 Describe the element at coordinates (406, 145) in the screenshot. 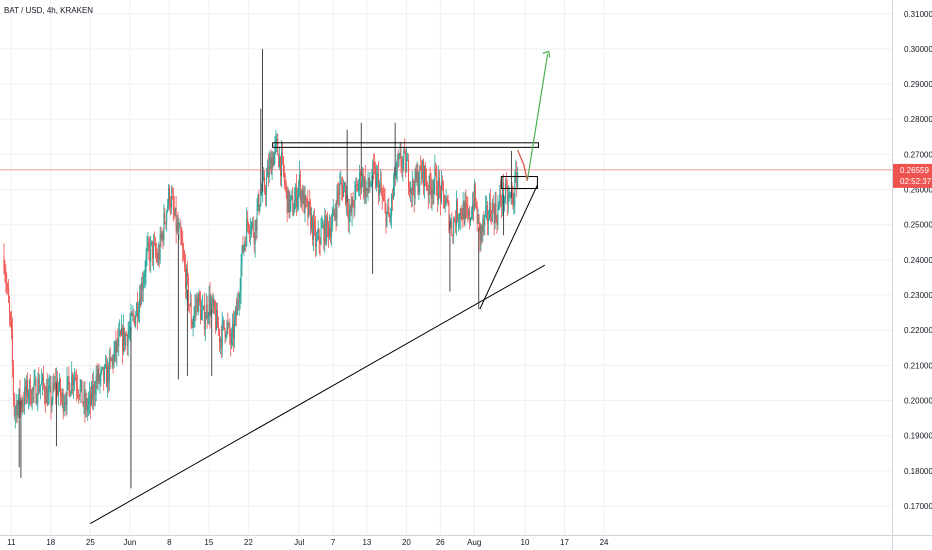

I see `resistance-zone` at that location.